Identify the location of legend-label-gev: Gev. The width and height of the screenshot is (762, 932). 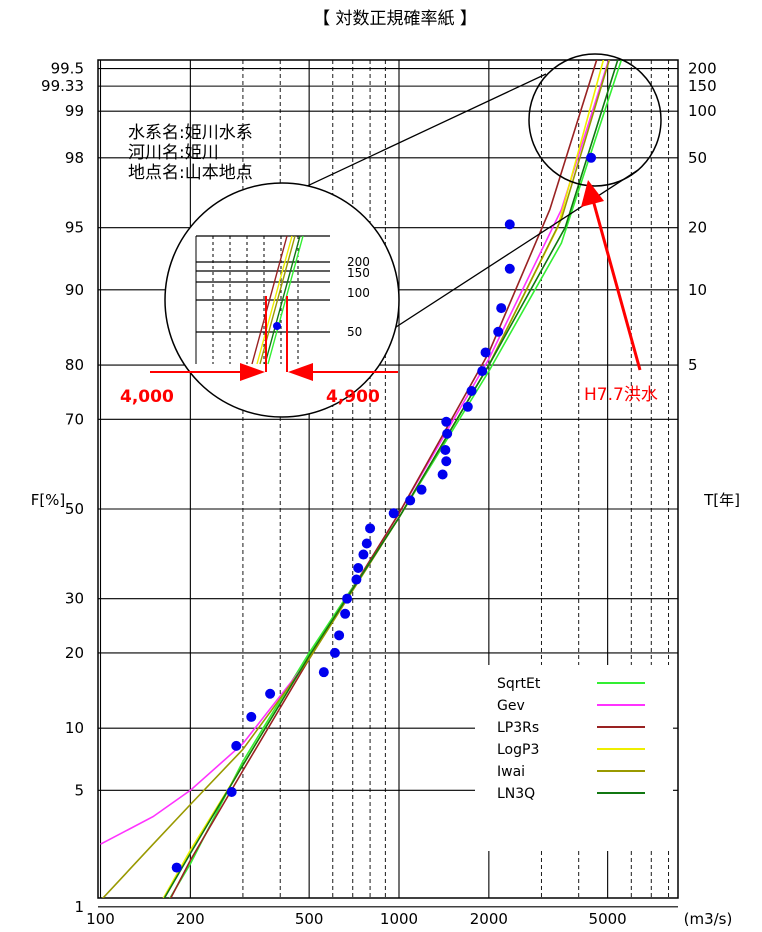
(511, 706).